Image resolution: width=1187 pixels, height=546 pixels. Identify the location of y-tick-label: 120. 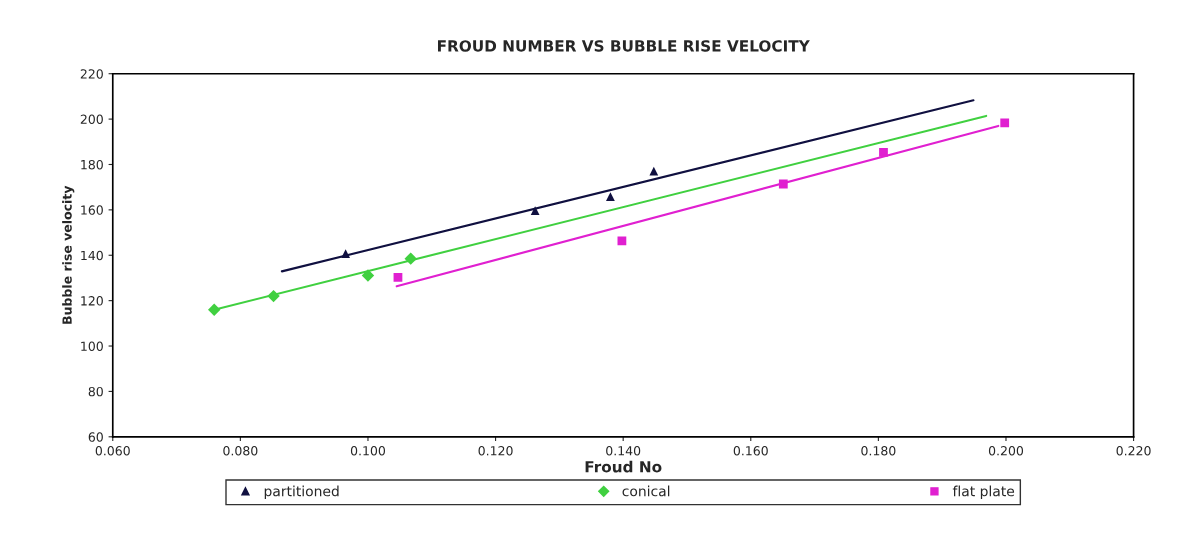
(92, 301).